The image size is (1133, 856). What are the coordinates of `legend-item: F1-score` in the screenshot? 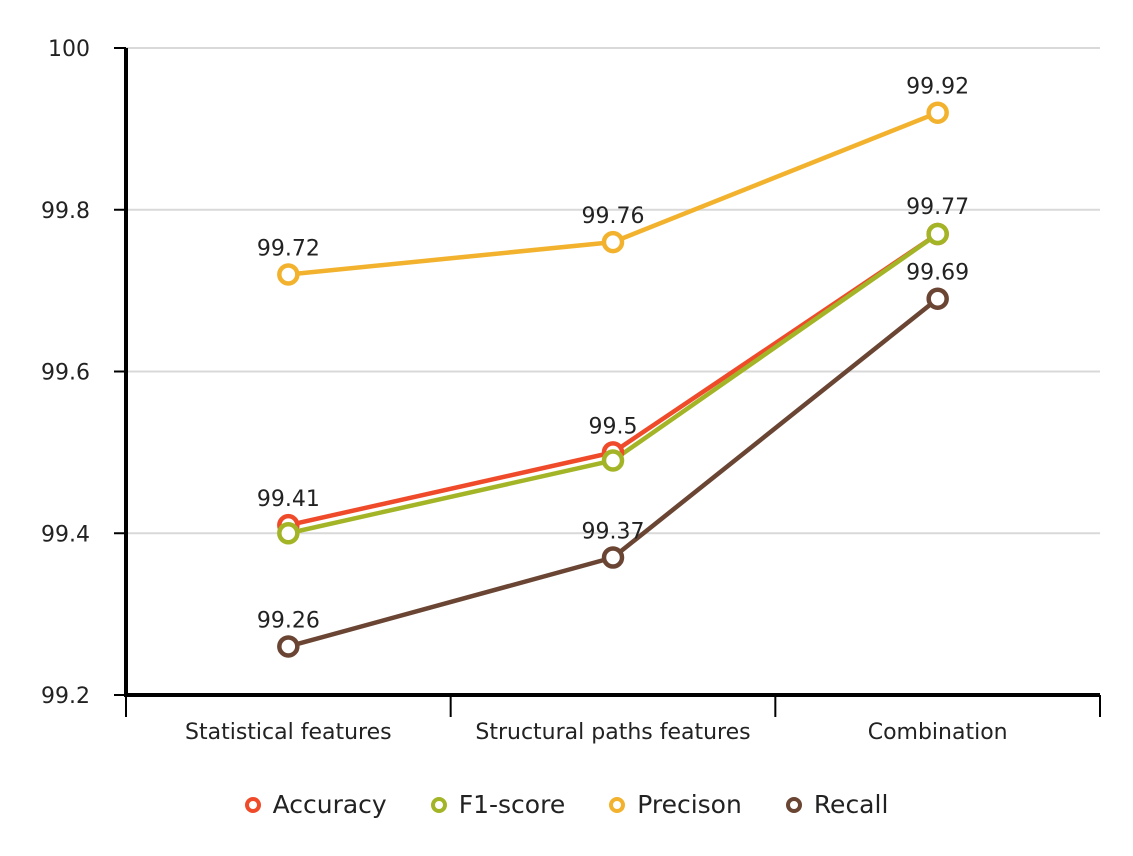 It's located at (498, 804).